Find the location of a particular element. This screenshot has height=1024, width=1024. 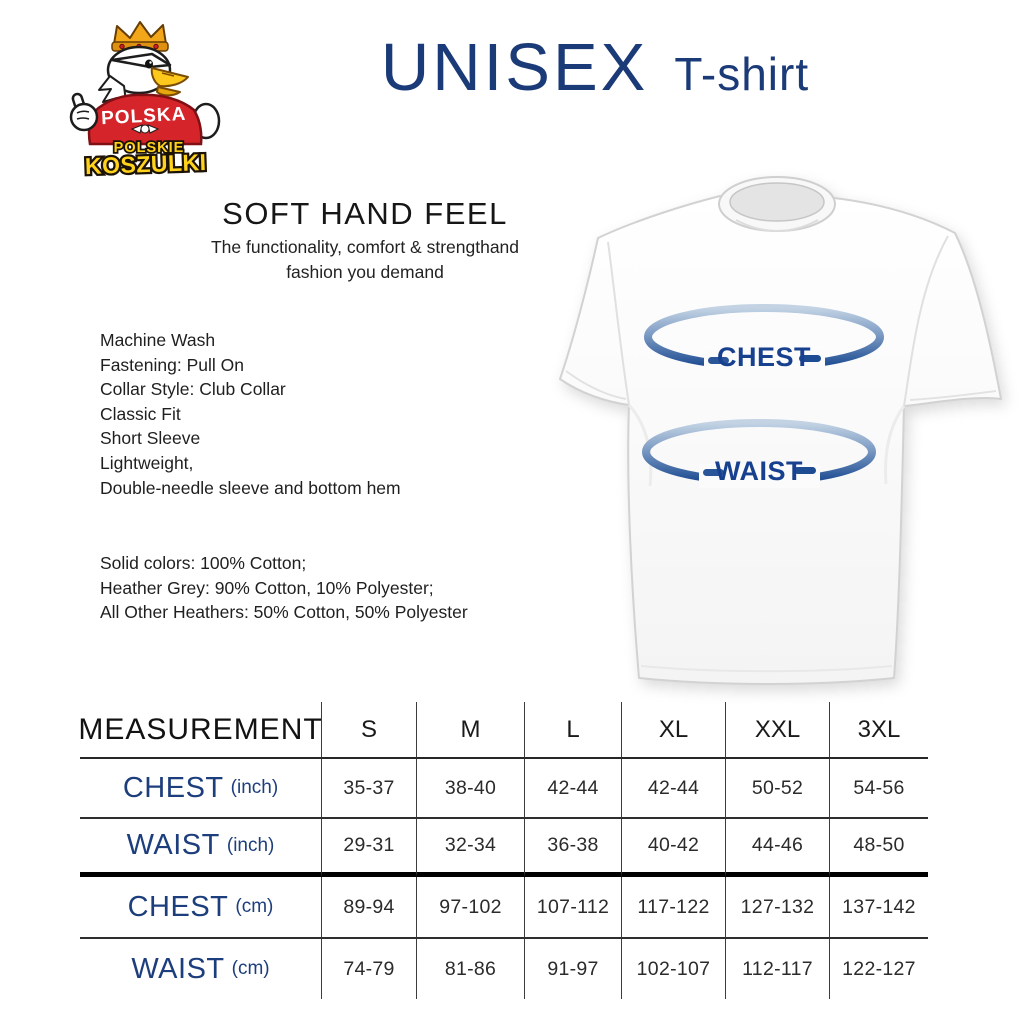

table-cell: 127-132 is located at coordinates (778, 908).